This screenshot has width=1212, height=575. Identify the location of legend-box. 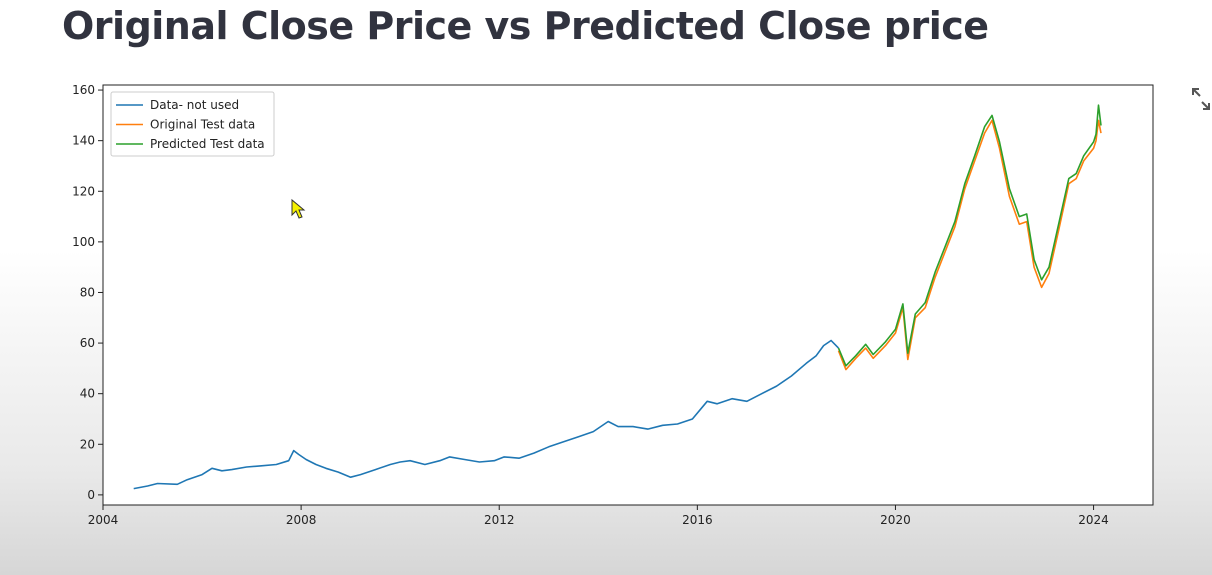
(192, 124).